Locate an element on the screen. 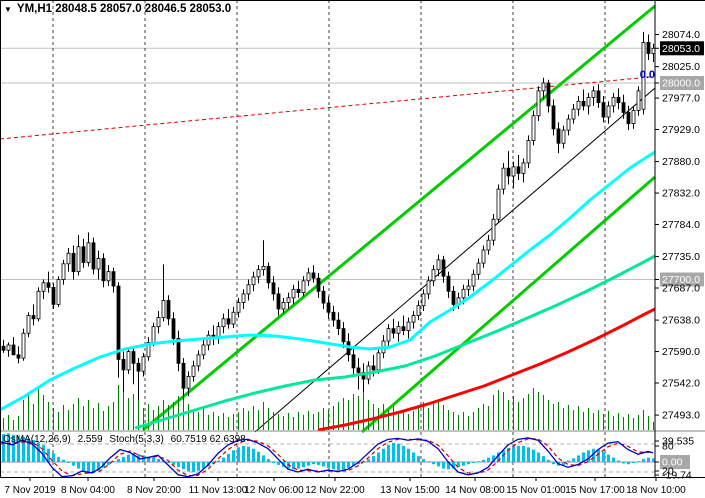 The height and width of the screenshot is (498, 705). price-axis-label: 27542.0 is located at coordinates (681, 383).